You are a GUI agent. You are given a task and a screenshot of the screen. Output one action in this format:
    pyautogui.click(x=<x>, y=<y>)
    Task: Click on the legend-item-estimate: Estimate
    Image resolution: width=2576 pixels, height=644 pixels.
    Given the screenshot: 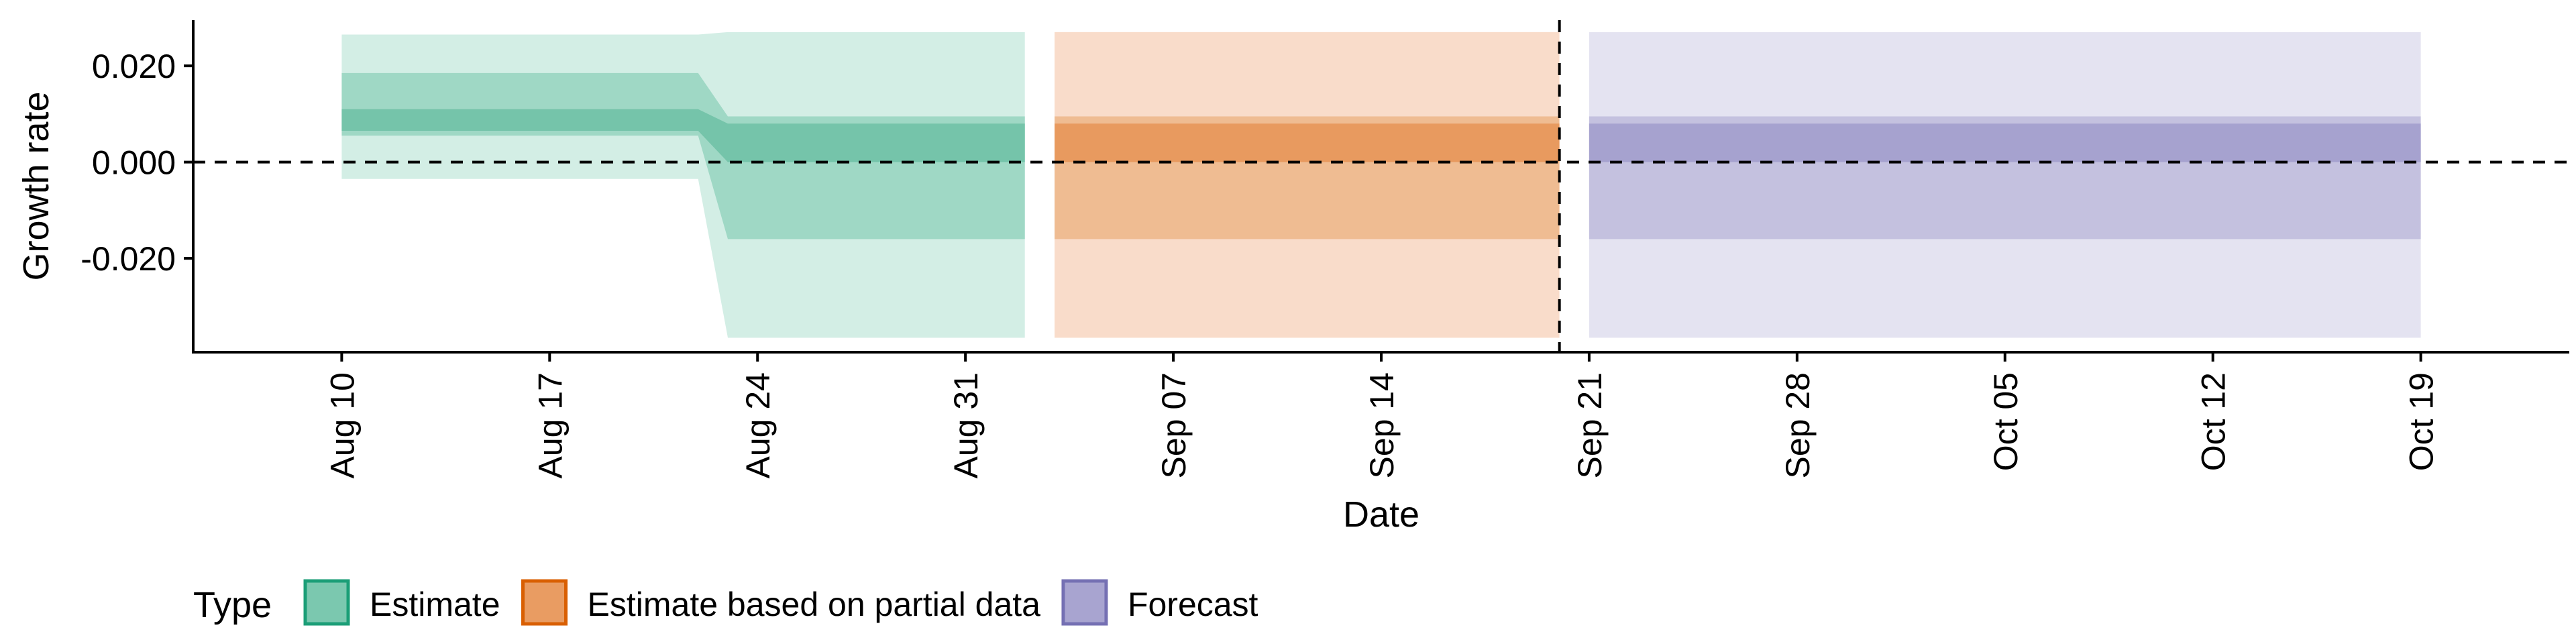 What is the action you would take?
    pyautogui.click(x=401, y=602)
    